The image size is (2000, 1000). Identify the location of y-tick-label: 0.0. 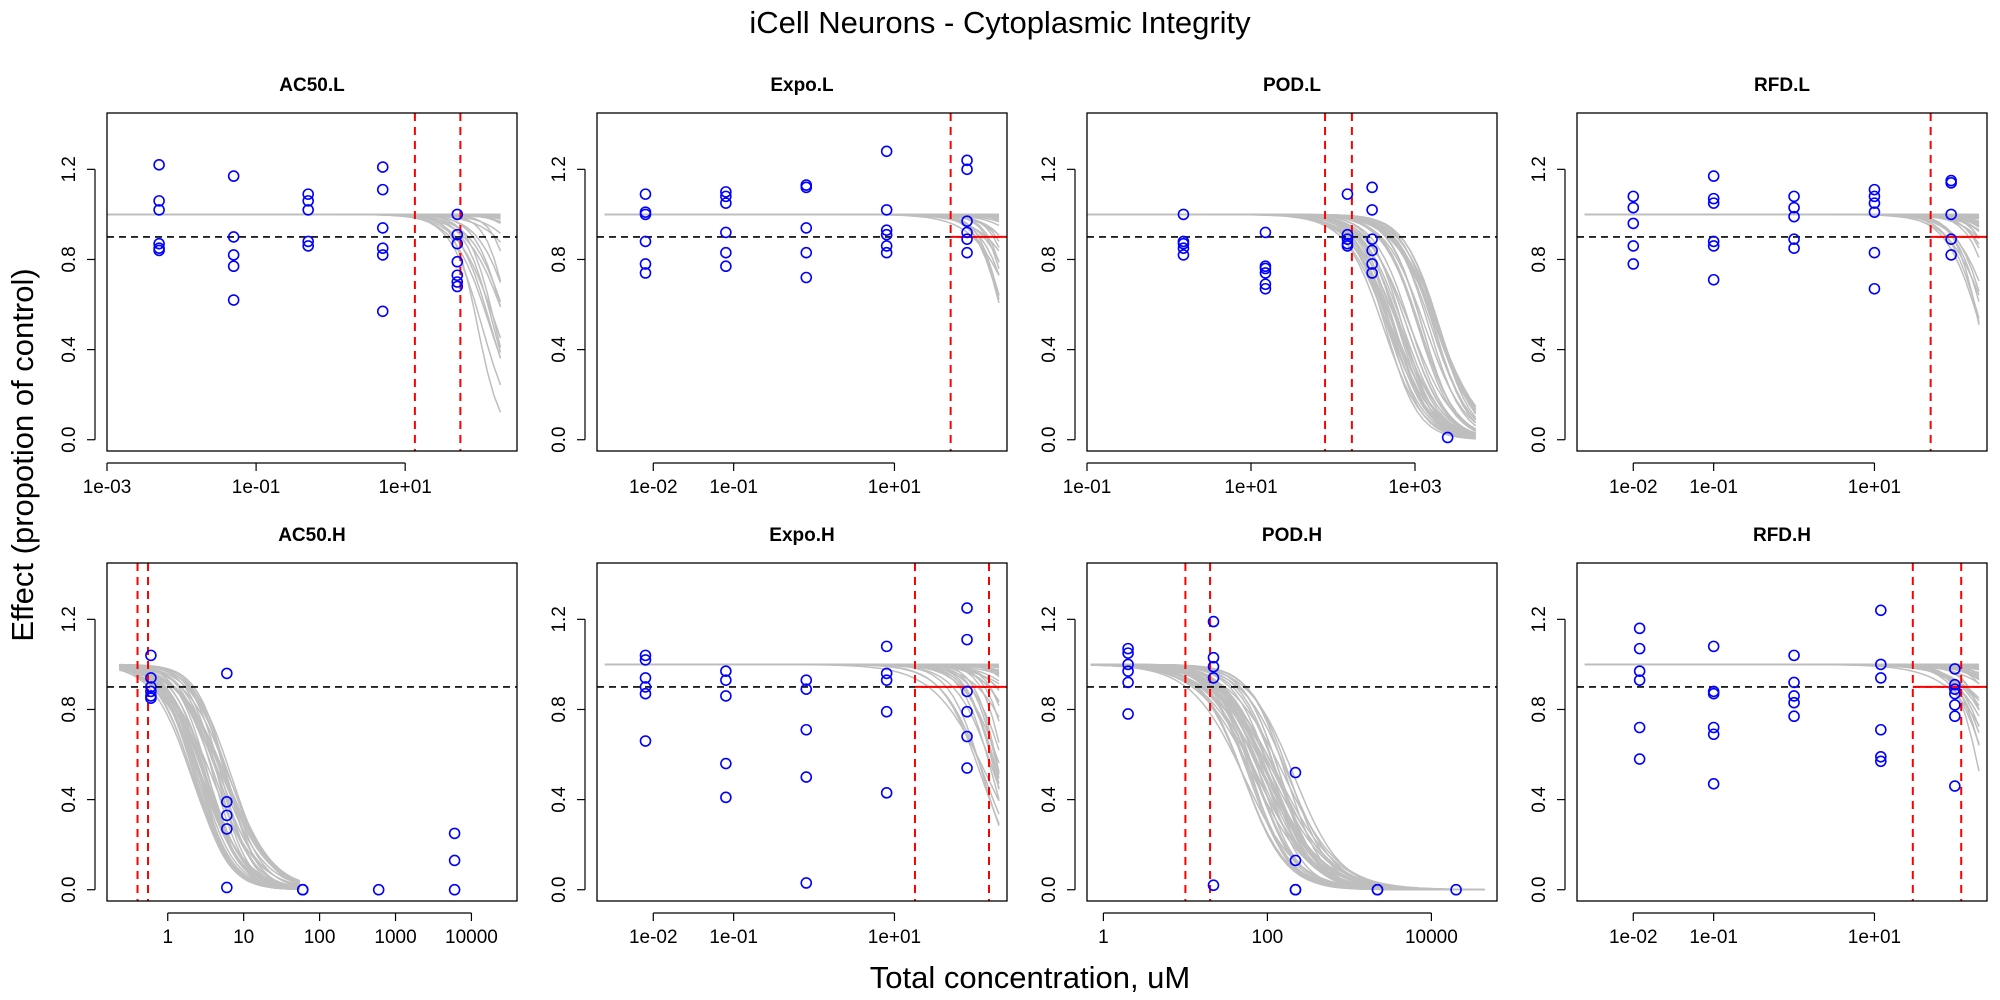
(1049, 890).